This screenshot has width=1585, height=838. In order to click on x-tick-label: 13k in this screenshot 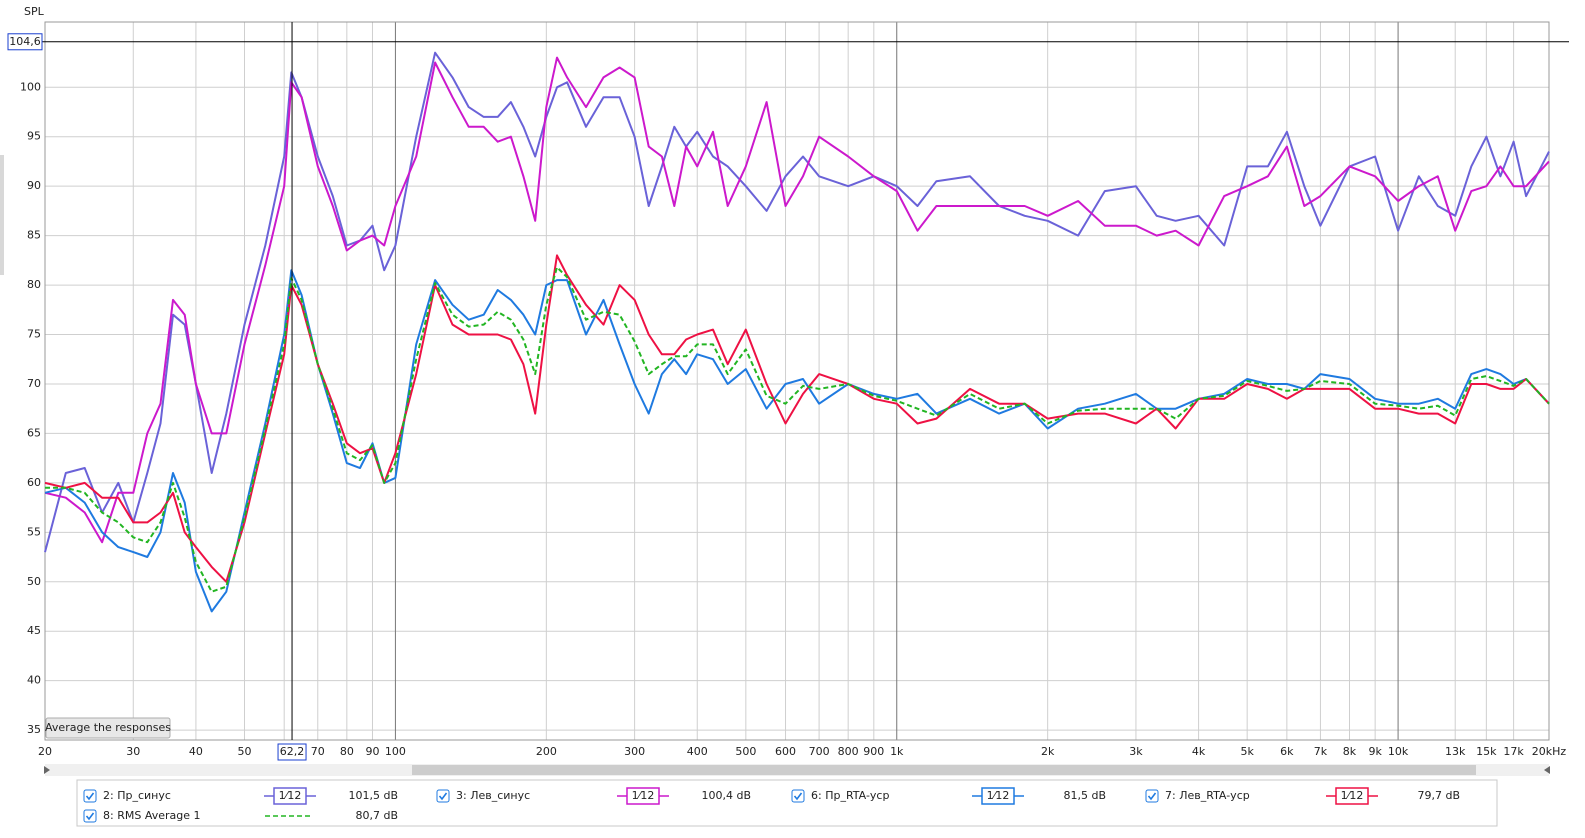, I will do `click(1455, 751)`.